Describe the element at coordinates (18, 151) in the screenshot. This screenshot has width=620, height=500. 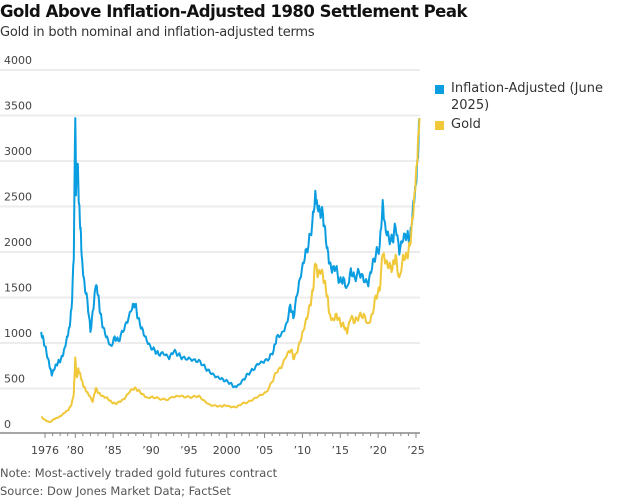
I see `y-tick-label: 3000` at that location.